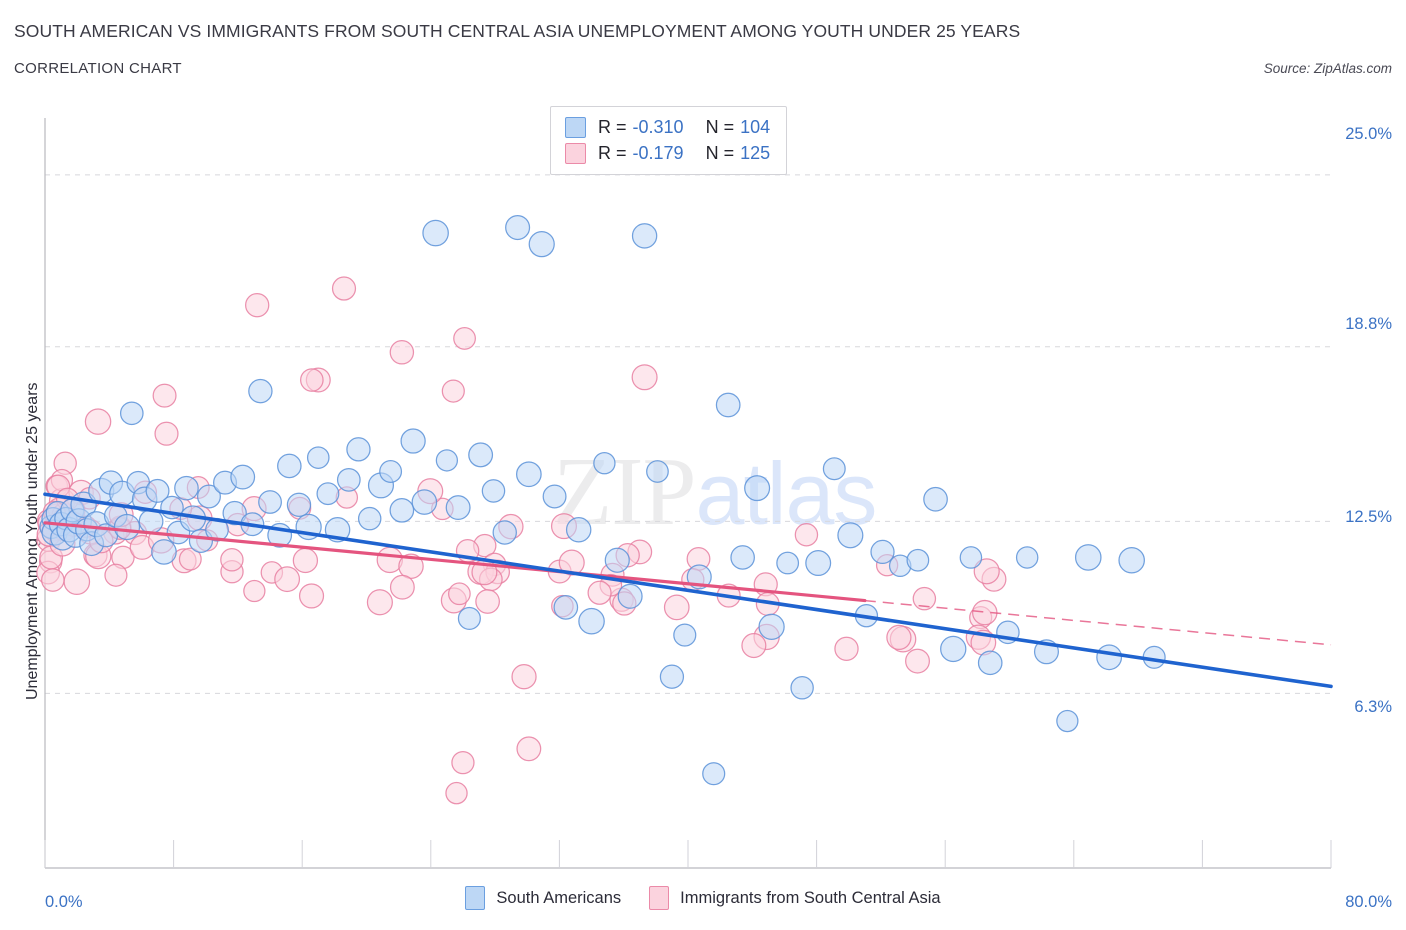  What do you see at coordinates (658, 126) in the screenshot?
I see `stats-r-value-blue: -0.310` at bounding box center [658, 126].